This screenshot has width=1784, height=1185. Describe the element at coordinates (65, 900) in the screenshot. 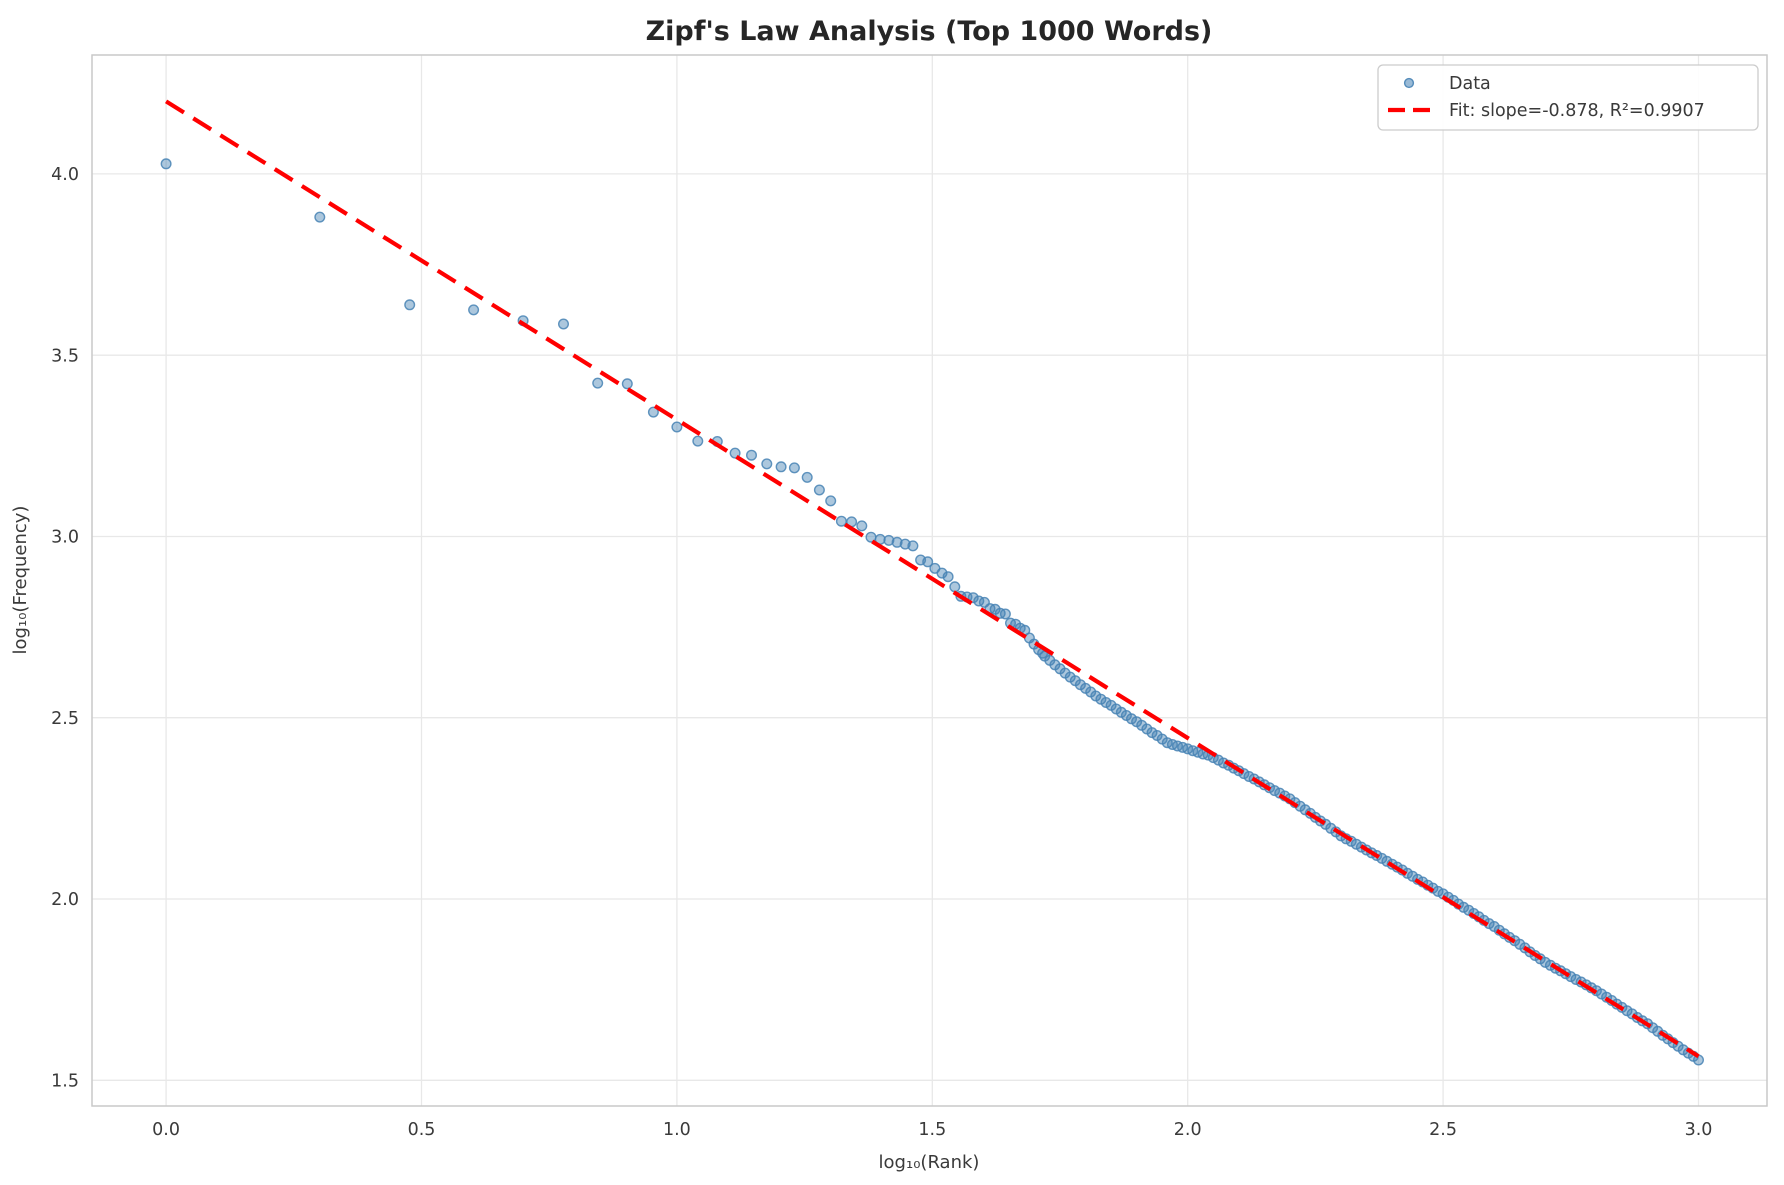

I see `y-tick-label: 2.0` at that location.